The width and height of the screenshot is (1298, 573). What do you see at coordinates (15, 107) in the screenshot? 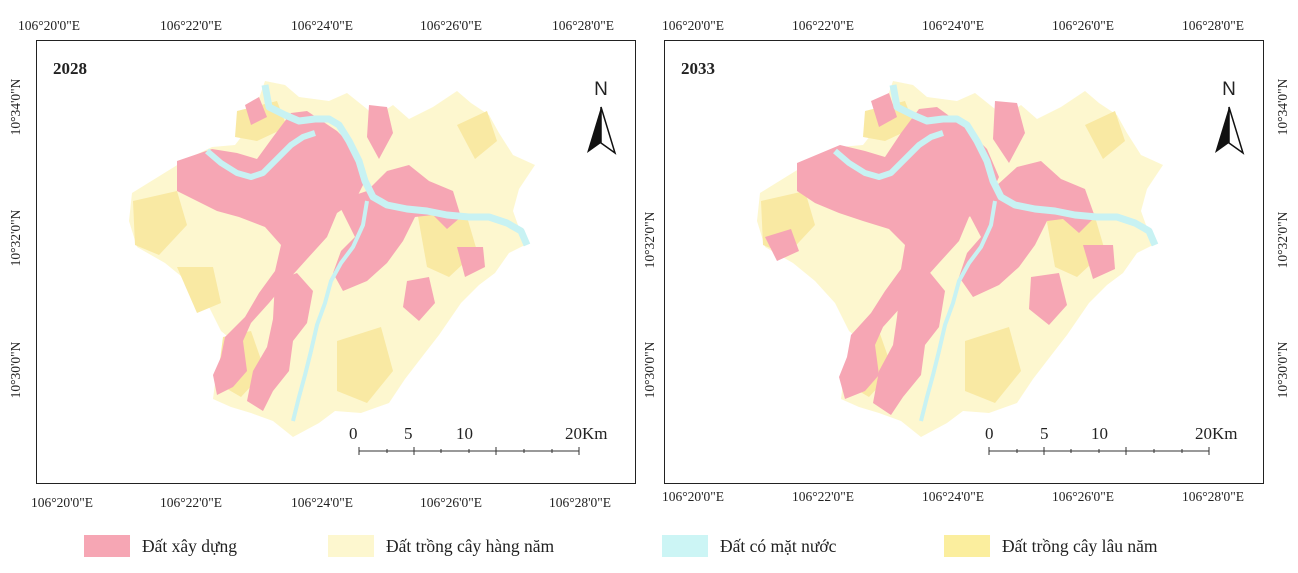
I see `lat-tick-left: 10°34'0"N` at bounding box center [15, 107].